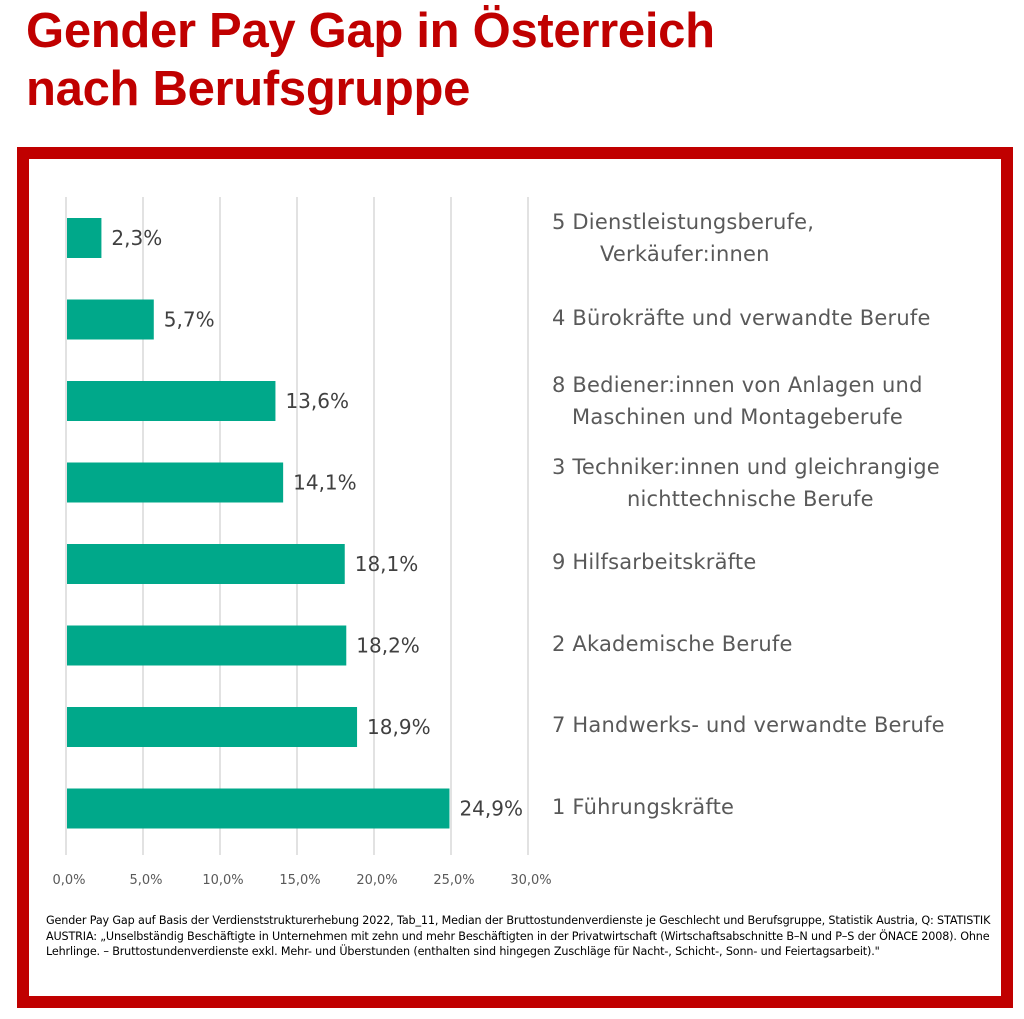 The image size is (1024, 1019). I want to click on x-tick-label: 25,0%, so click(453, 880).